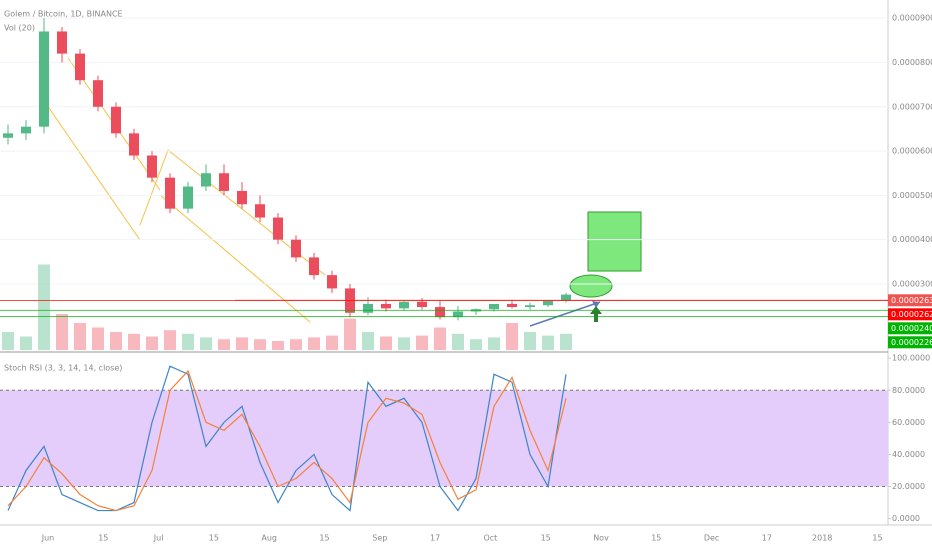 Image resolution: width=932 pixels, height=550 pixels. I want to click on y-tick-label: 0.00009000, so click(912, 18).